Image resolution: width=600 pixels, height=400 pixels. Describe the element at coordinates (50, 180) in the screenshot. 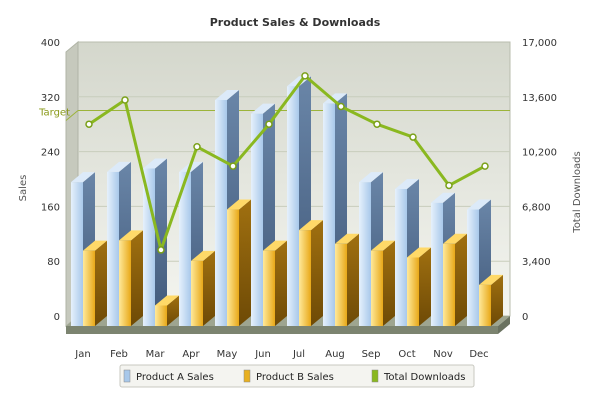

I see `left-axis-ticks: 0 80 160 240 320 400` at that location.